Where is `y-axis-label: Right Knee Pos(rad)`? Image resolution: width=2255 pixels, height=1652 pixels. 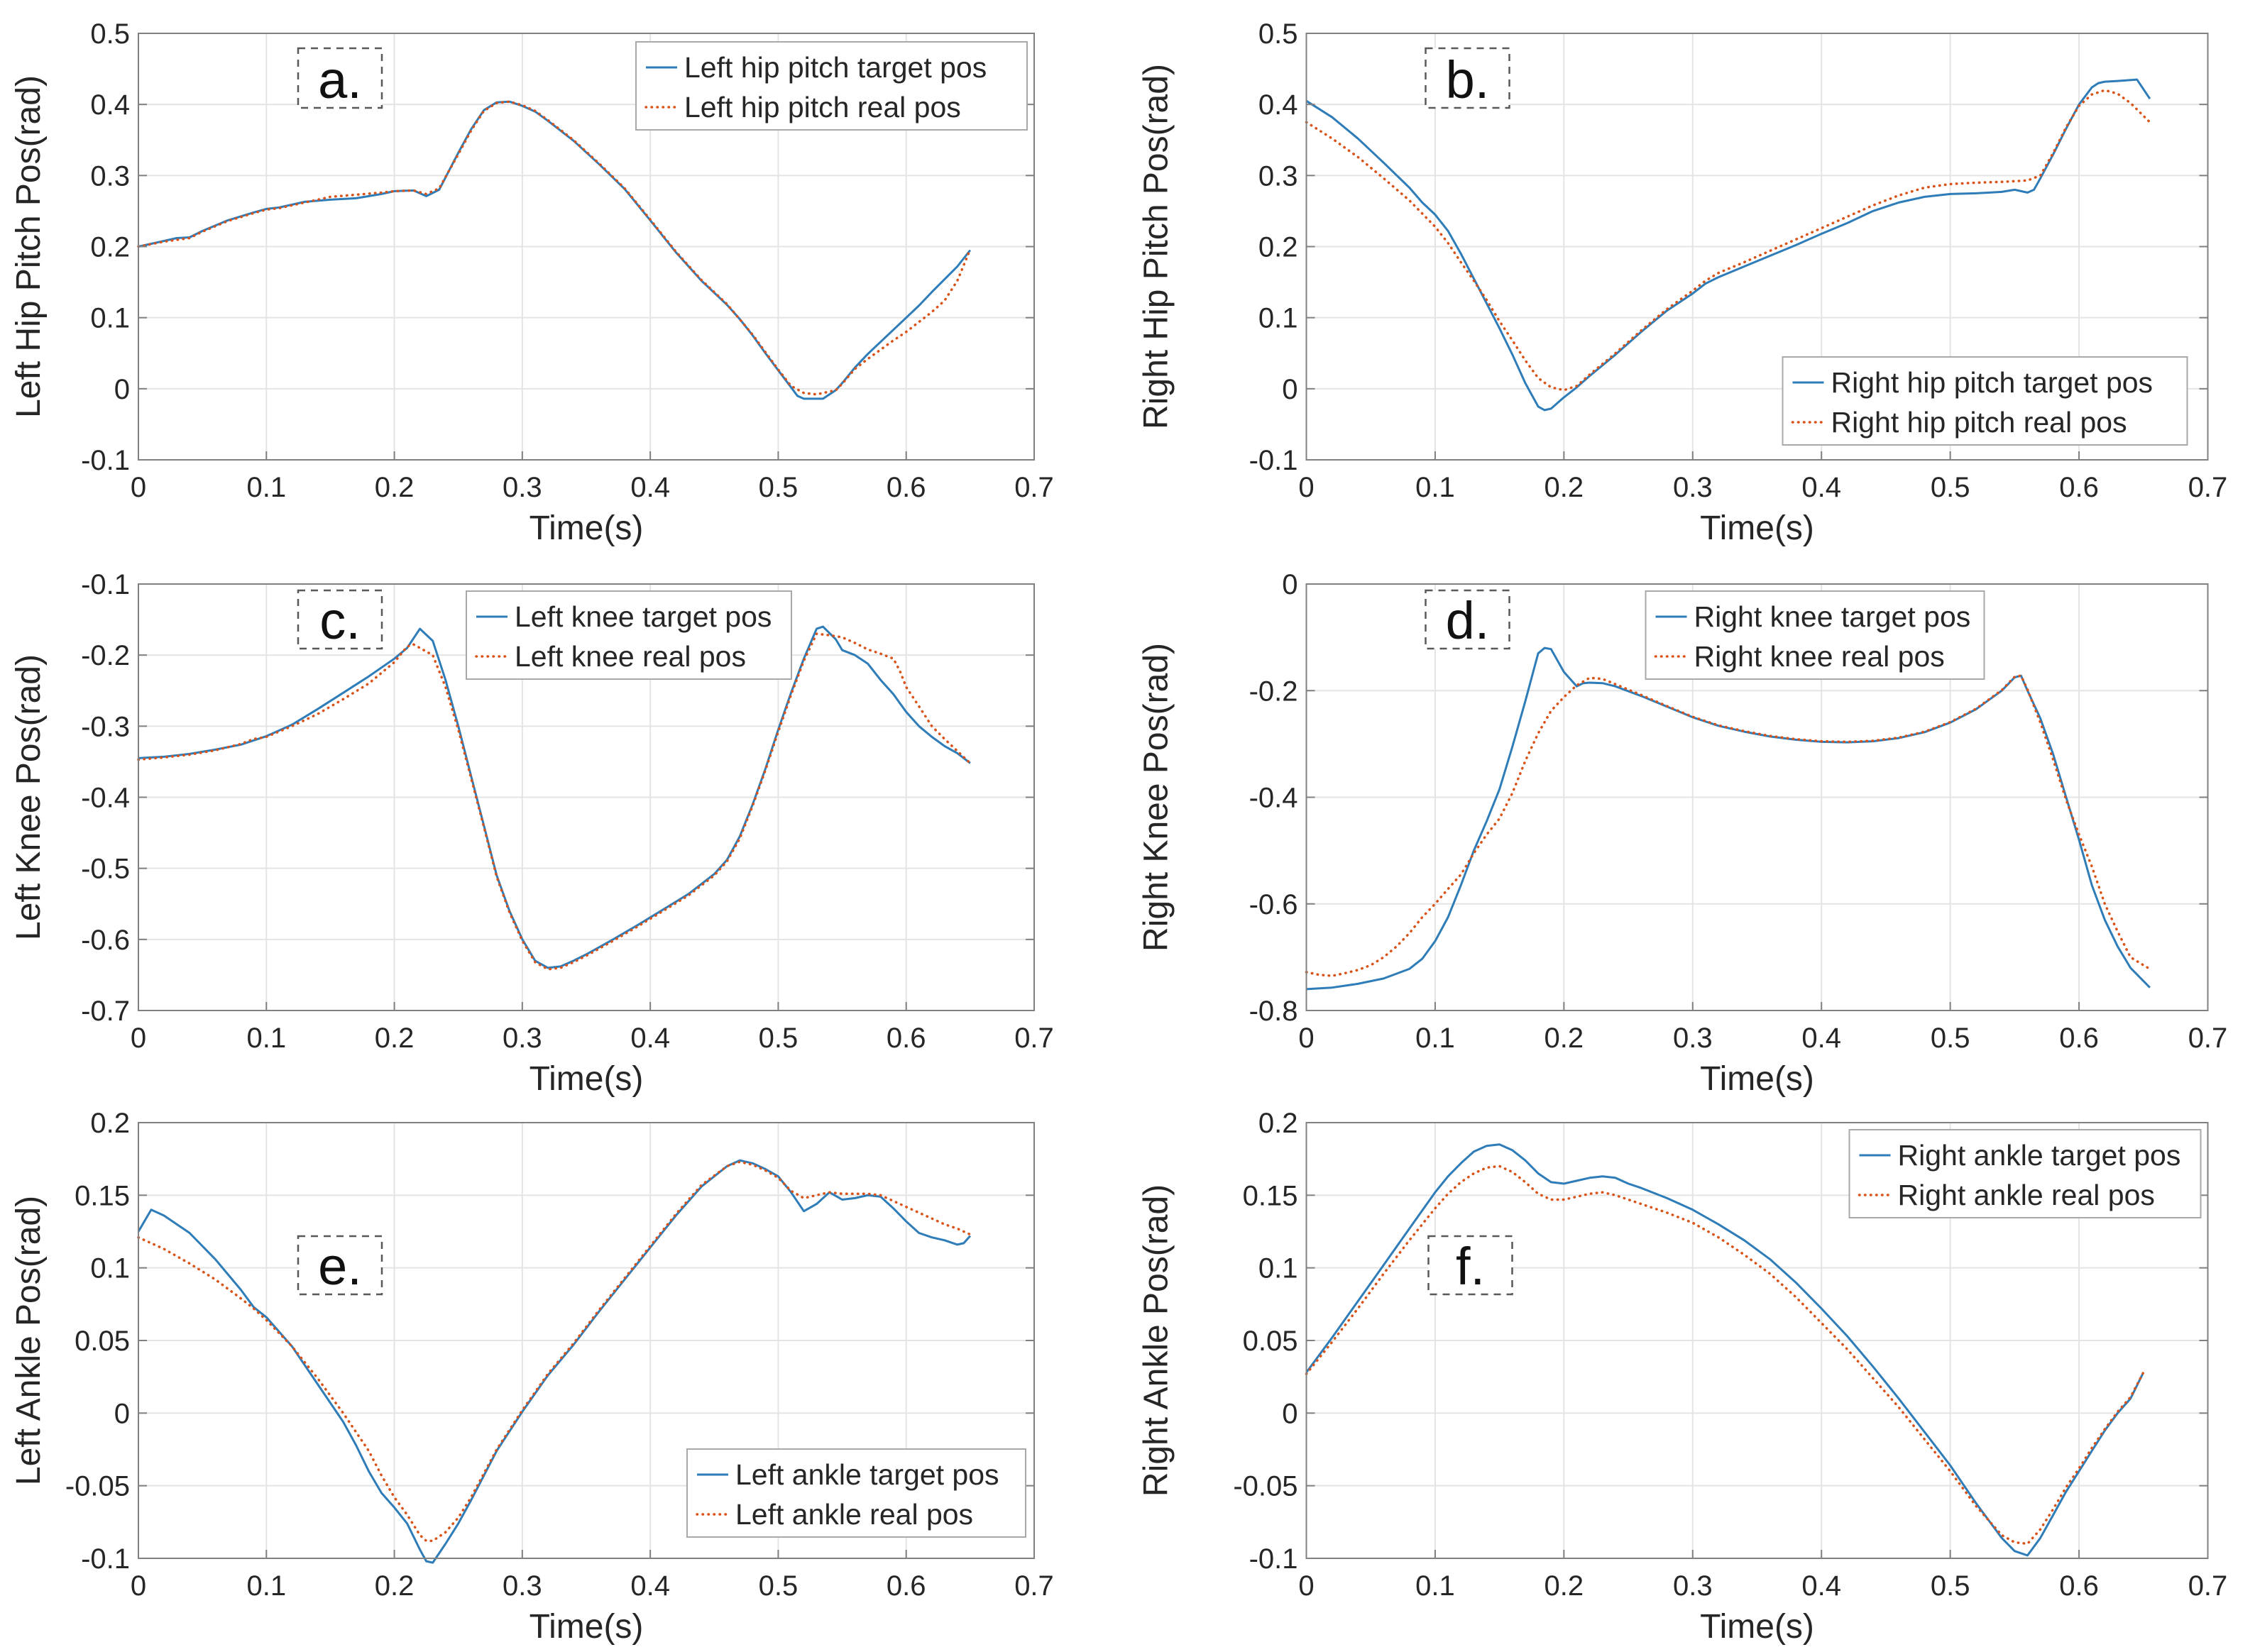
y-axis-label: Right Knee Pos(rad) is located at coordinates (1157, 798).